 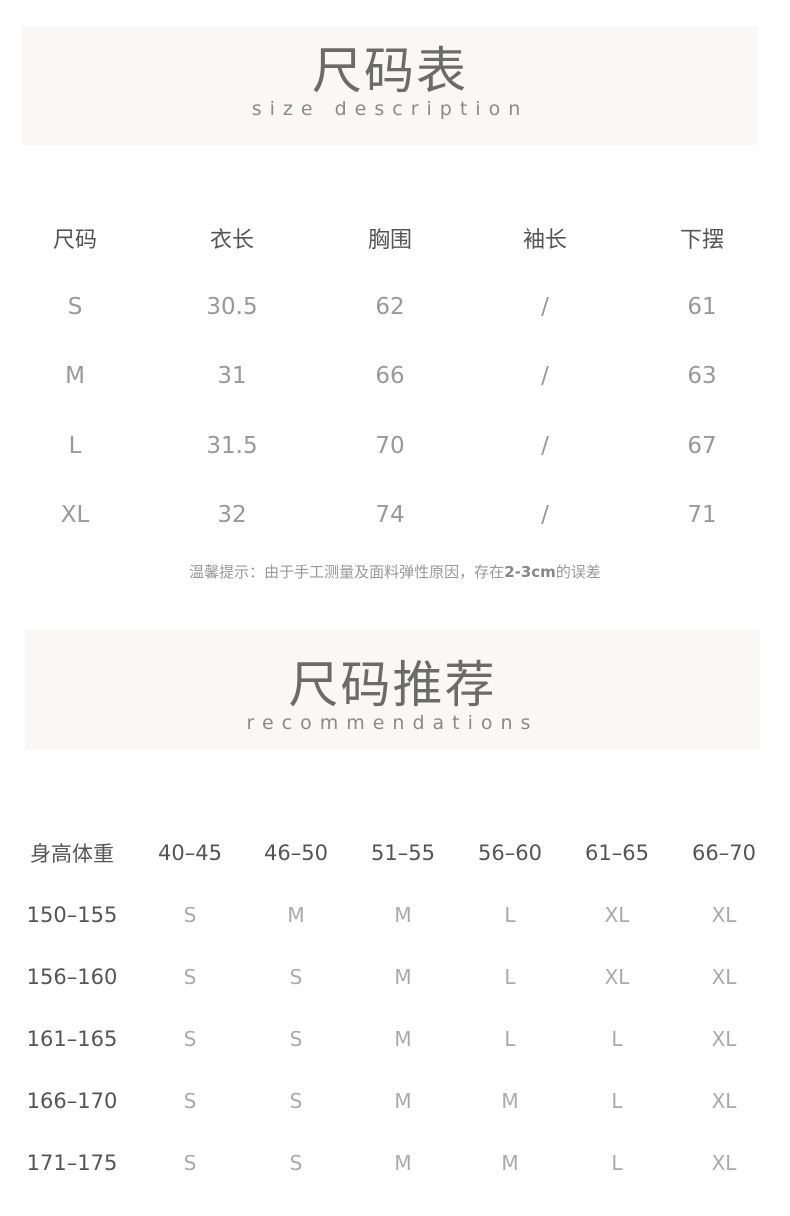 I want to click on table-cell: 171–175, so click(x=72, y=1163).